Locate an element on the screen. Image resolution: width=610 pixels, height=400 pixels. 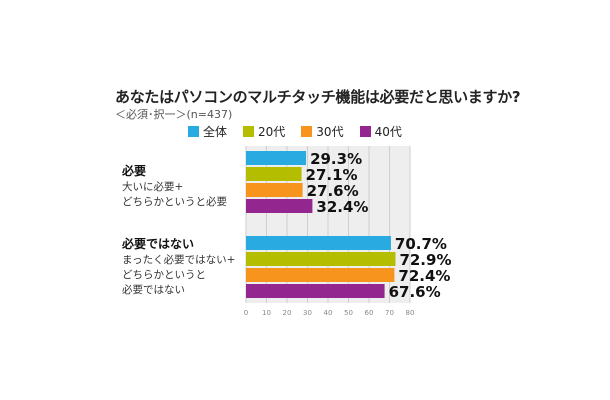
bar-value-label: 72.4% is located at coordinates (424, 276).